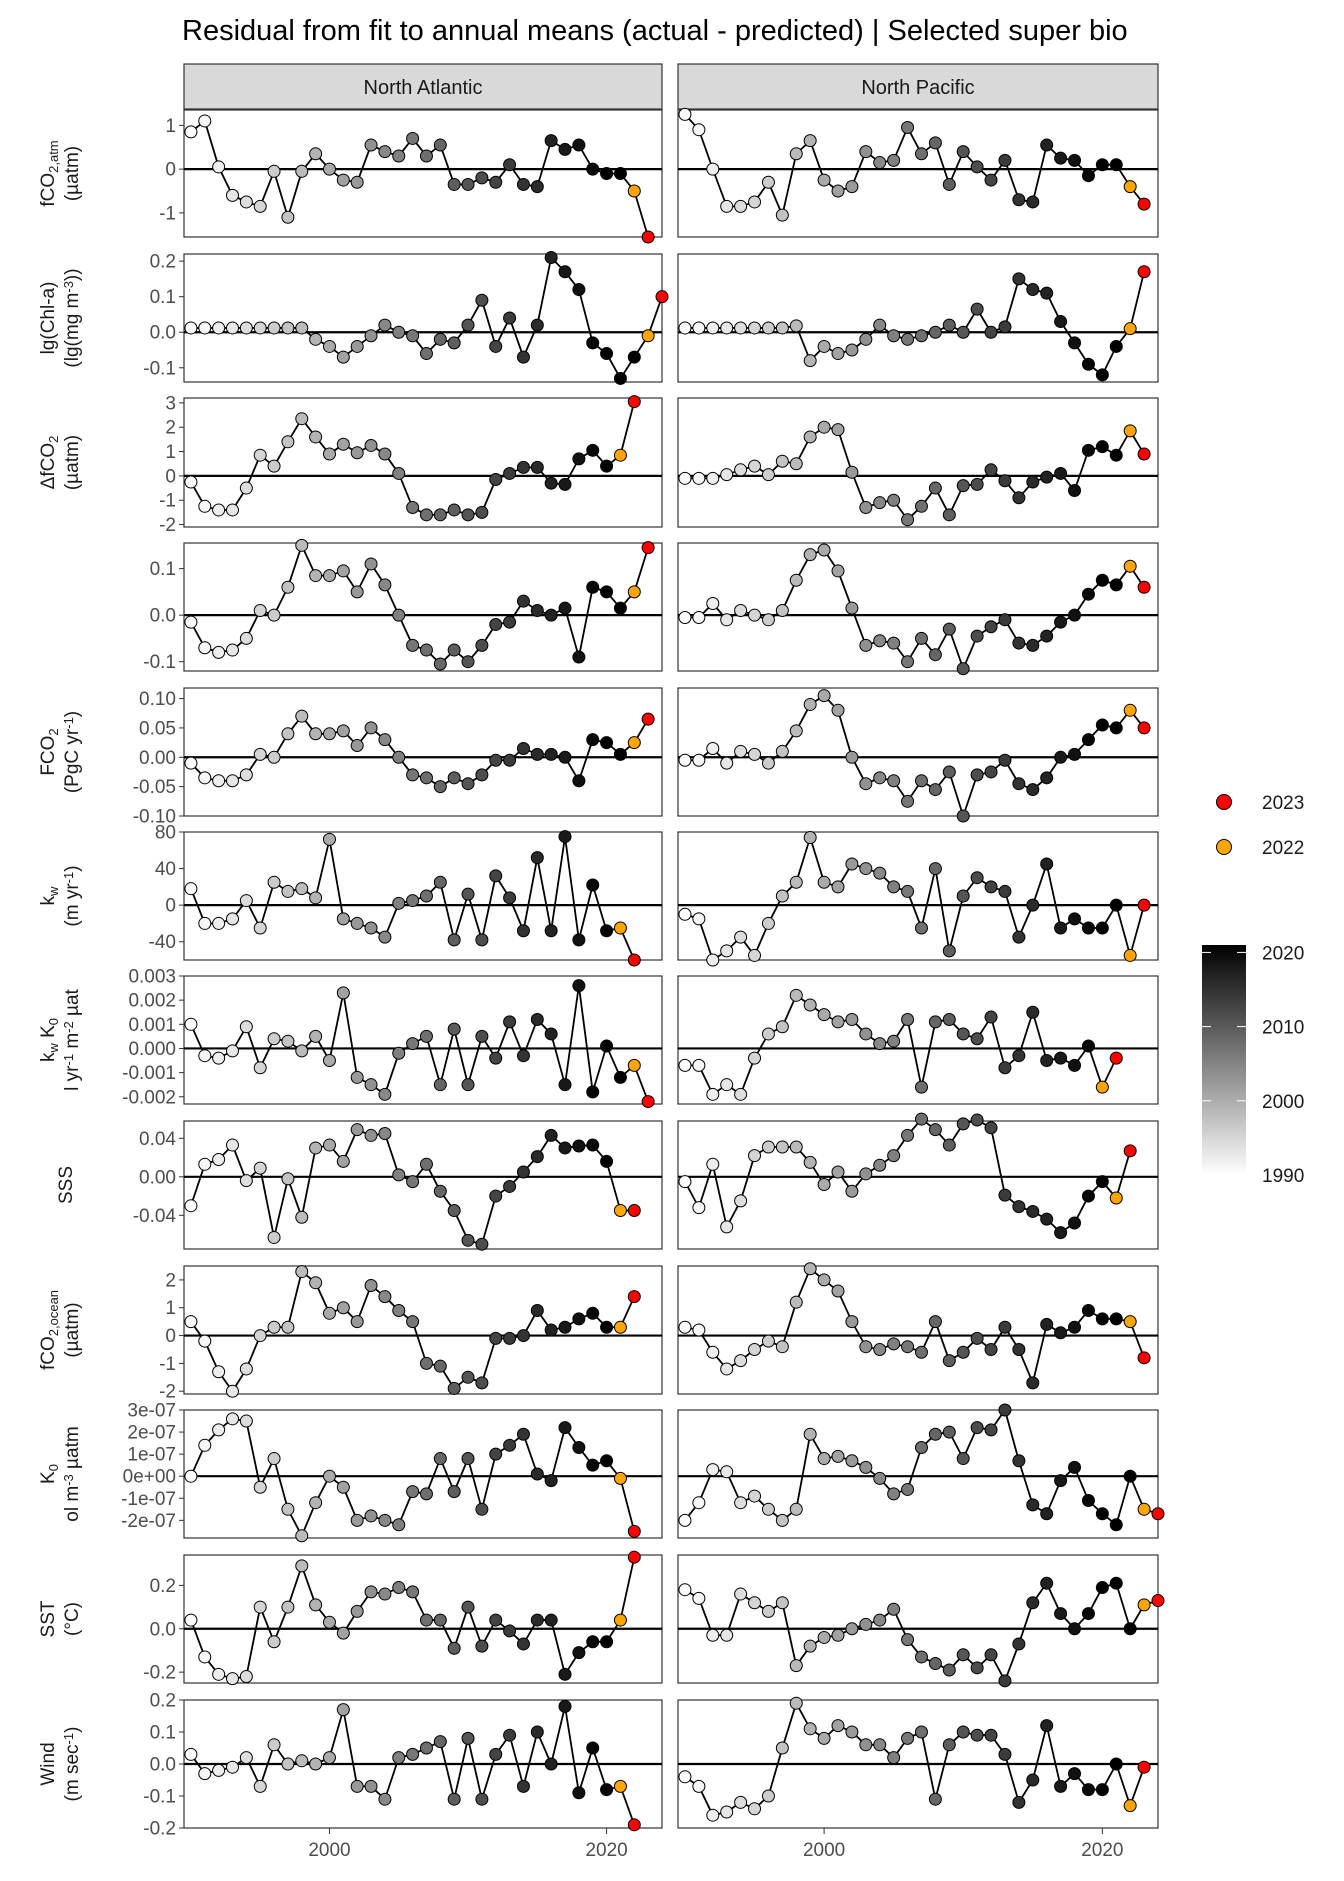 The image size is (1344, 1881). Describe the element at coordinates (159, 662) in the screenshot. I see `y-tick-label: -0.1` at that location.